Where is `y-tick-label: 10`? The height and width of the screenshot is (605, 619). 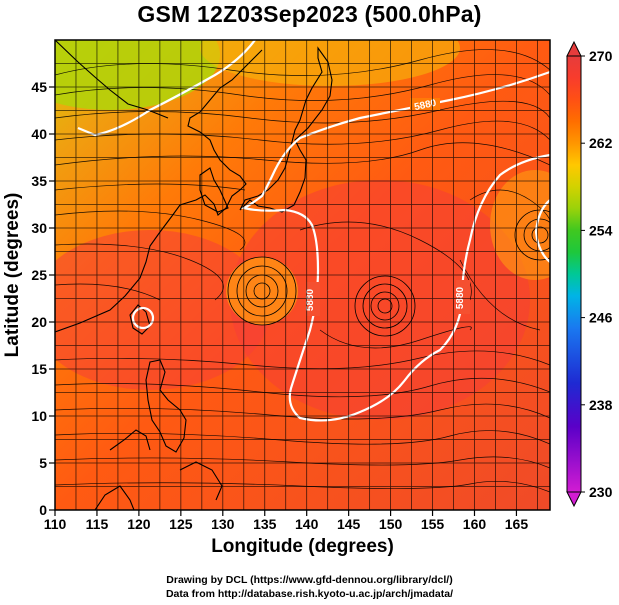
y-tick-label: 10 is located at coordinates (39, 416).